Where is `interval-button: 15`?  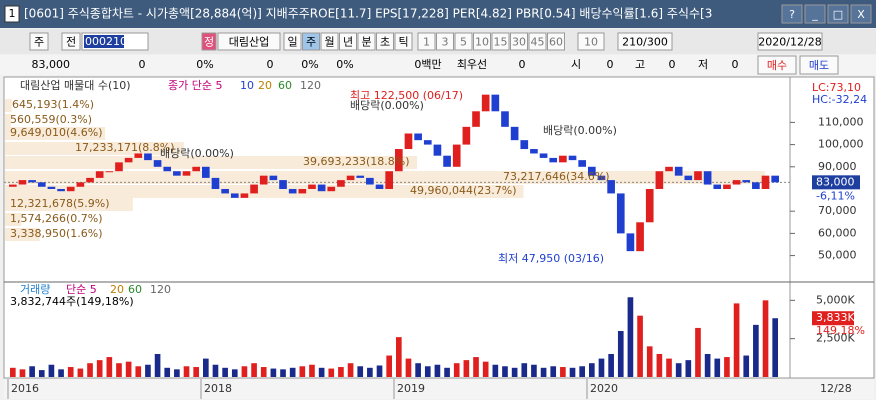
interval-button: 15 is located at coordinates (501, 42).